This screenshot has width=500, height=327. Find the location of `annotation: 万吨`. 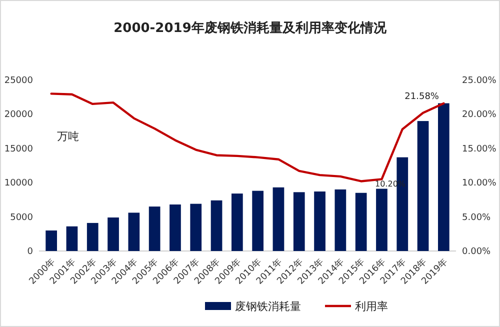

annotation: 万吨 is located at coordinates (68, 136).